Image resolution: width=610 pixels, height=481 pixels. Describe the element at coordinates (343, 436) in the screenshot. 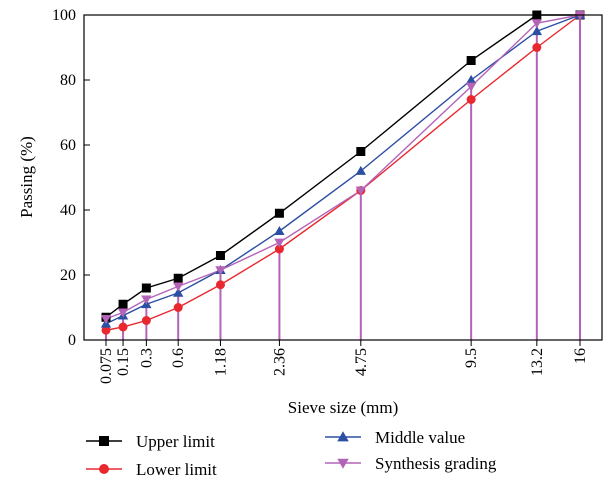

I see `legend-middle-value-marker` at that location.